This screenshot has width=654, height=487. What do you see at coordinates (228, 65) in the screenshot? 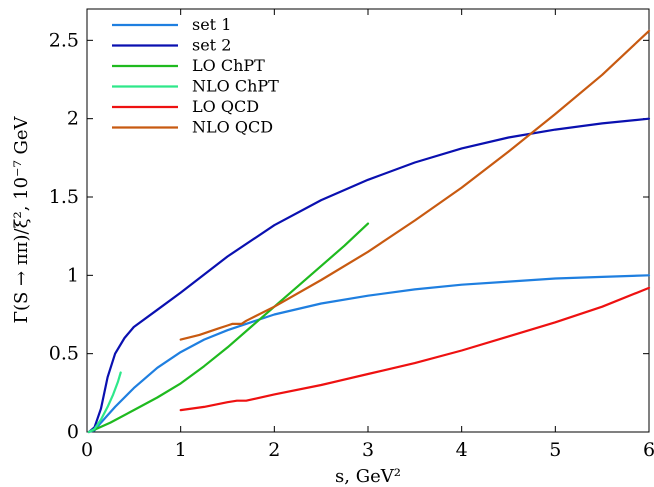
I see `legend-label-3: LO ChPT` at bounding box center [228, 65].